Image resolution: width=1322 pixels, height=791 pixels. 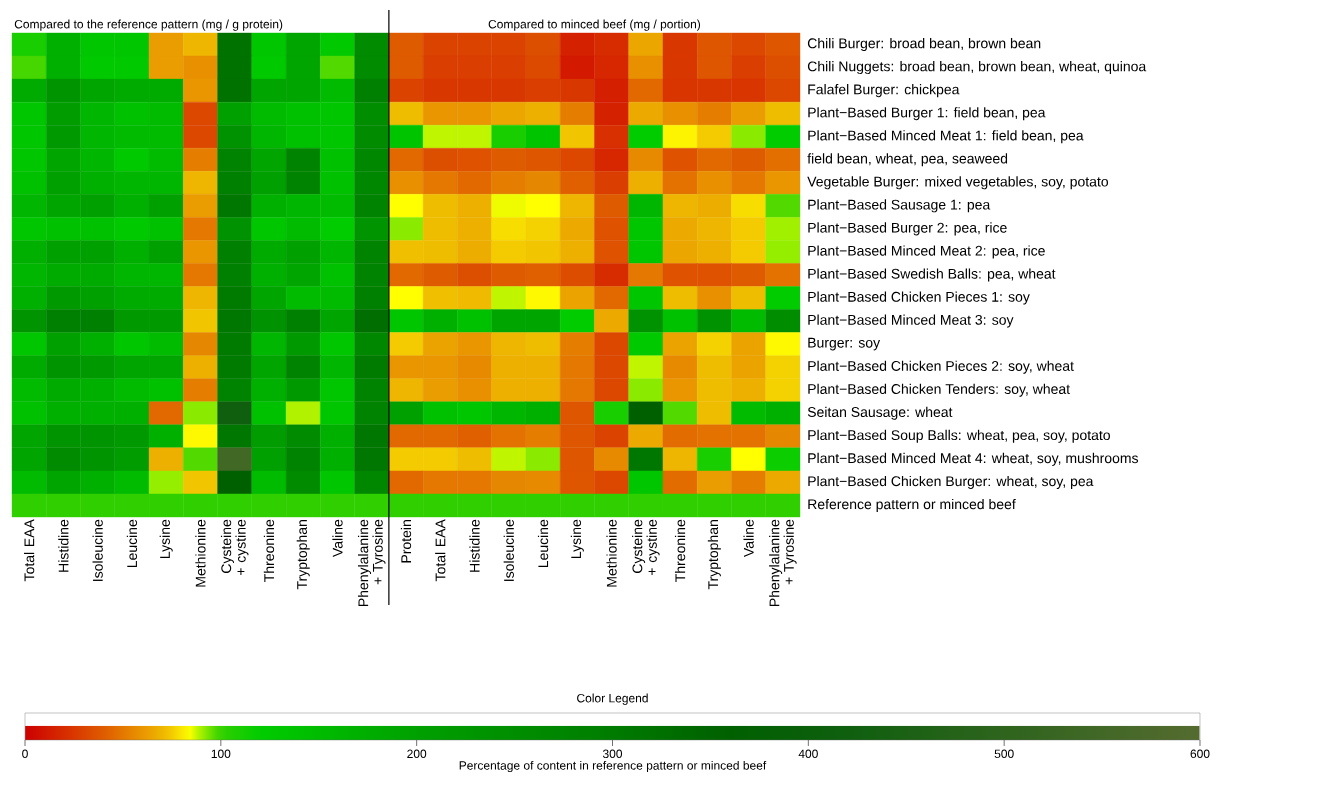 I want to click on y-tick-label: Reference pattern or minced beef, so click(x=912, y=505).